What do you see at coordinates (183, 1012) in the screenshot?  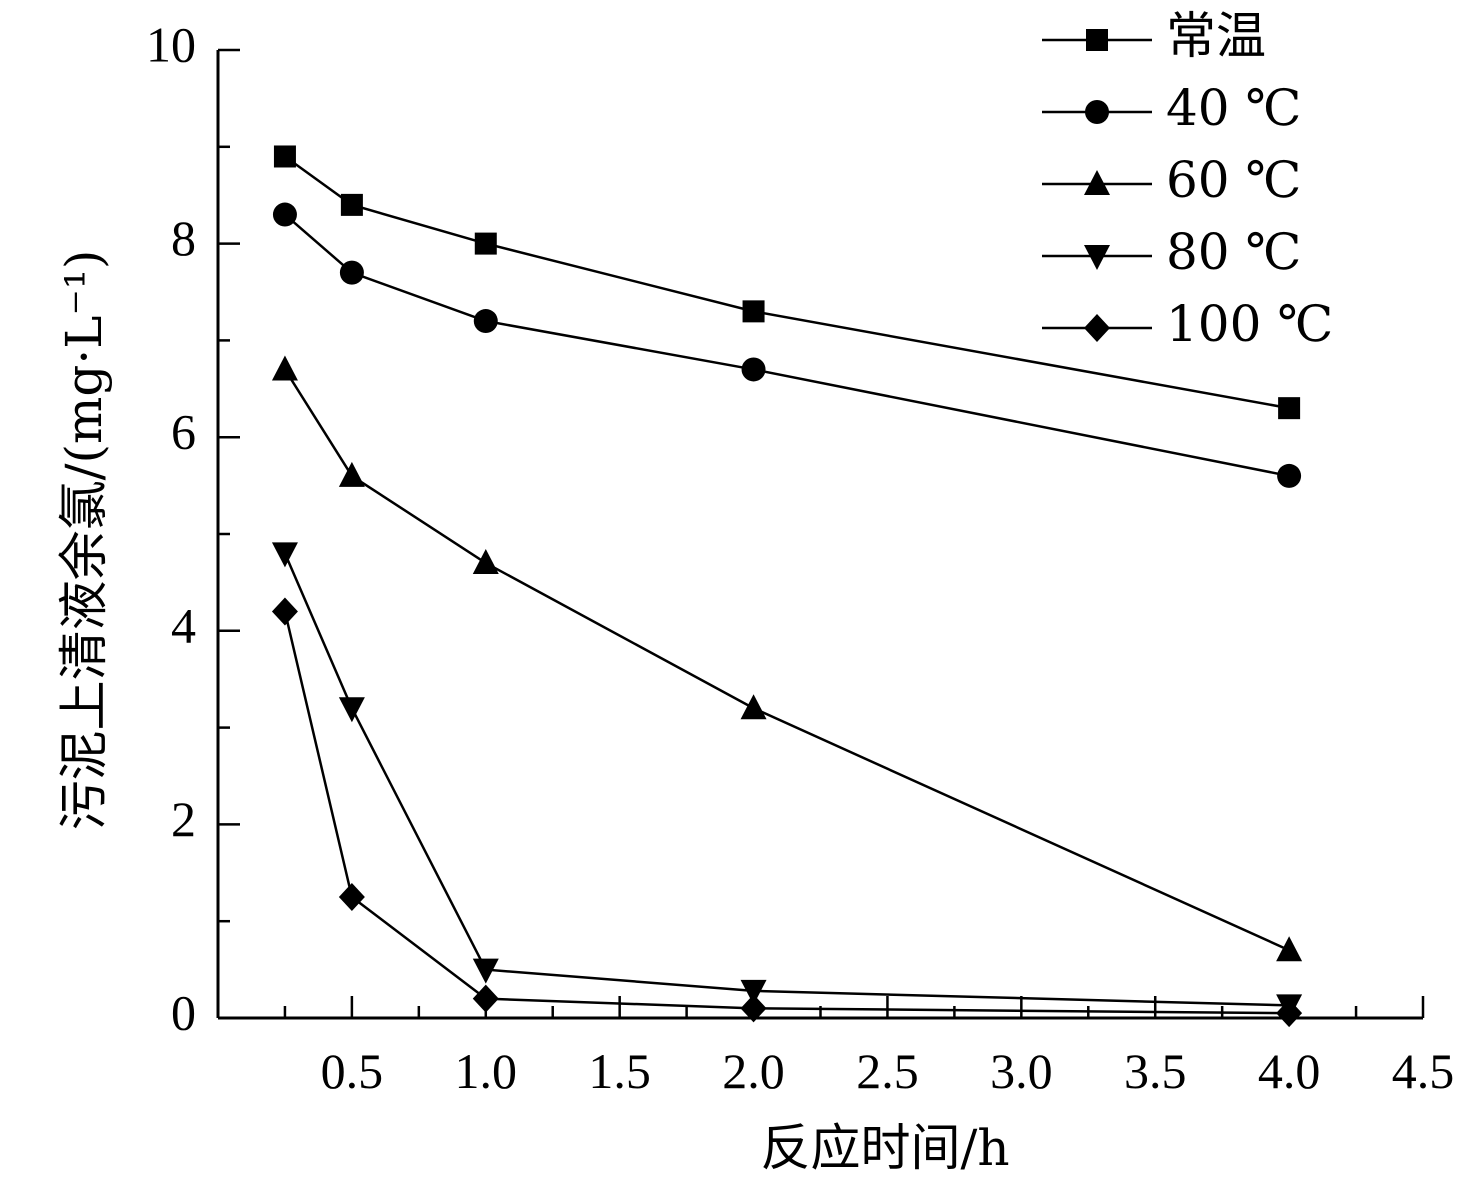 I see `y-tick-label: 0` at bounding box center [183, 1012].